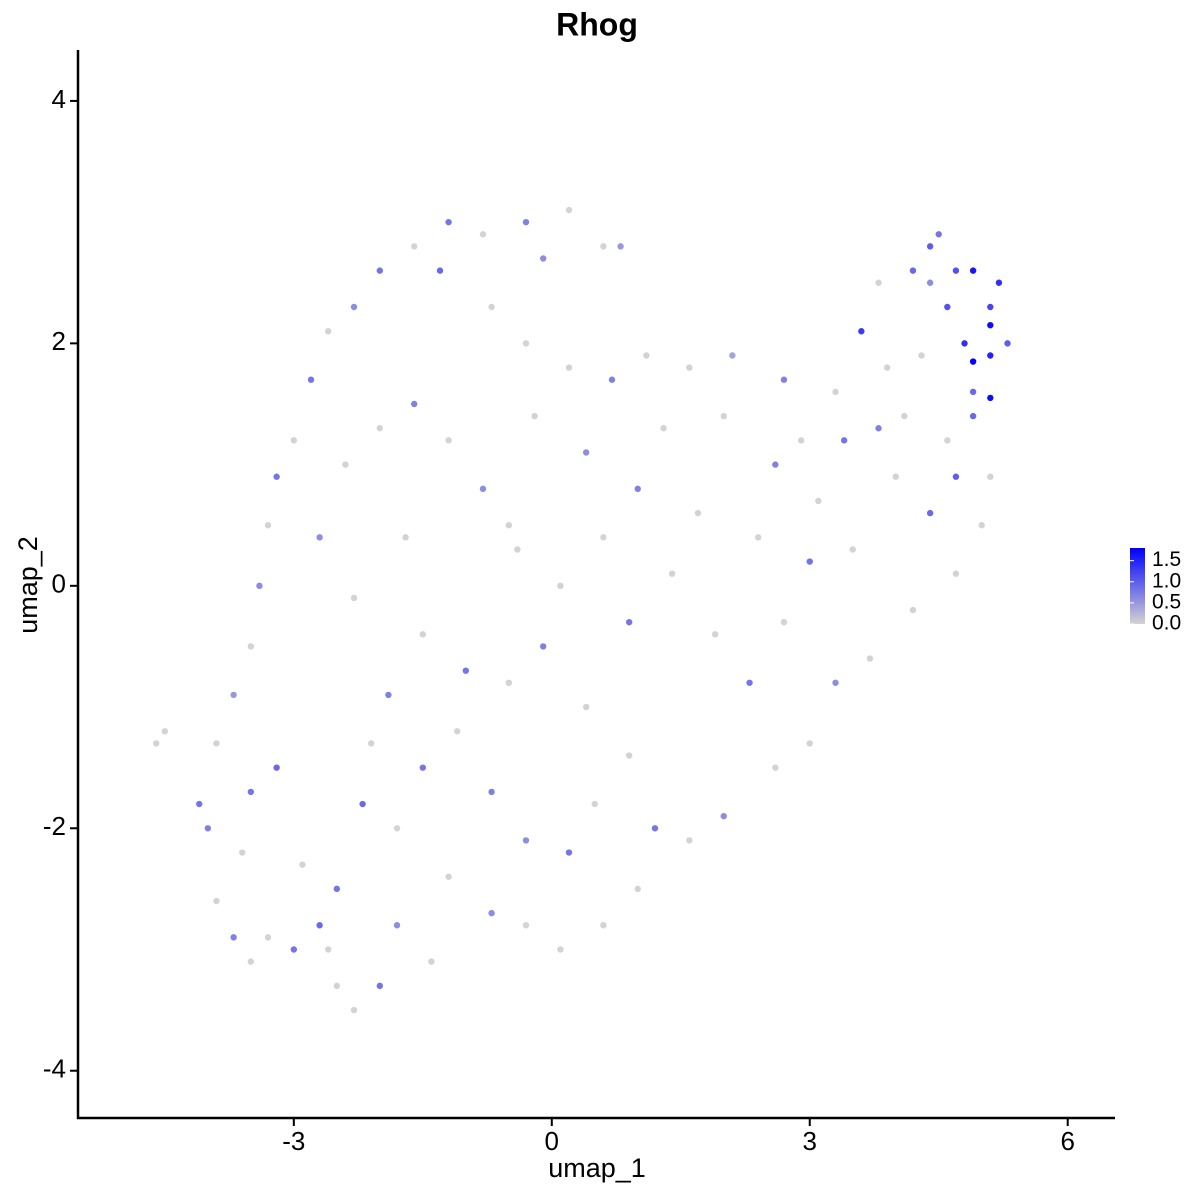 The width and height of the screenshot is (1200, 1200). I want to click on y-tick-label: 4, so click(59, 99).